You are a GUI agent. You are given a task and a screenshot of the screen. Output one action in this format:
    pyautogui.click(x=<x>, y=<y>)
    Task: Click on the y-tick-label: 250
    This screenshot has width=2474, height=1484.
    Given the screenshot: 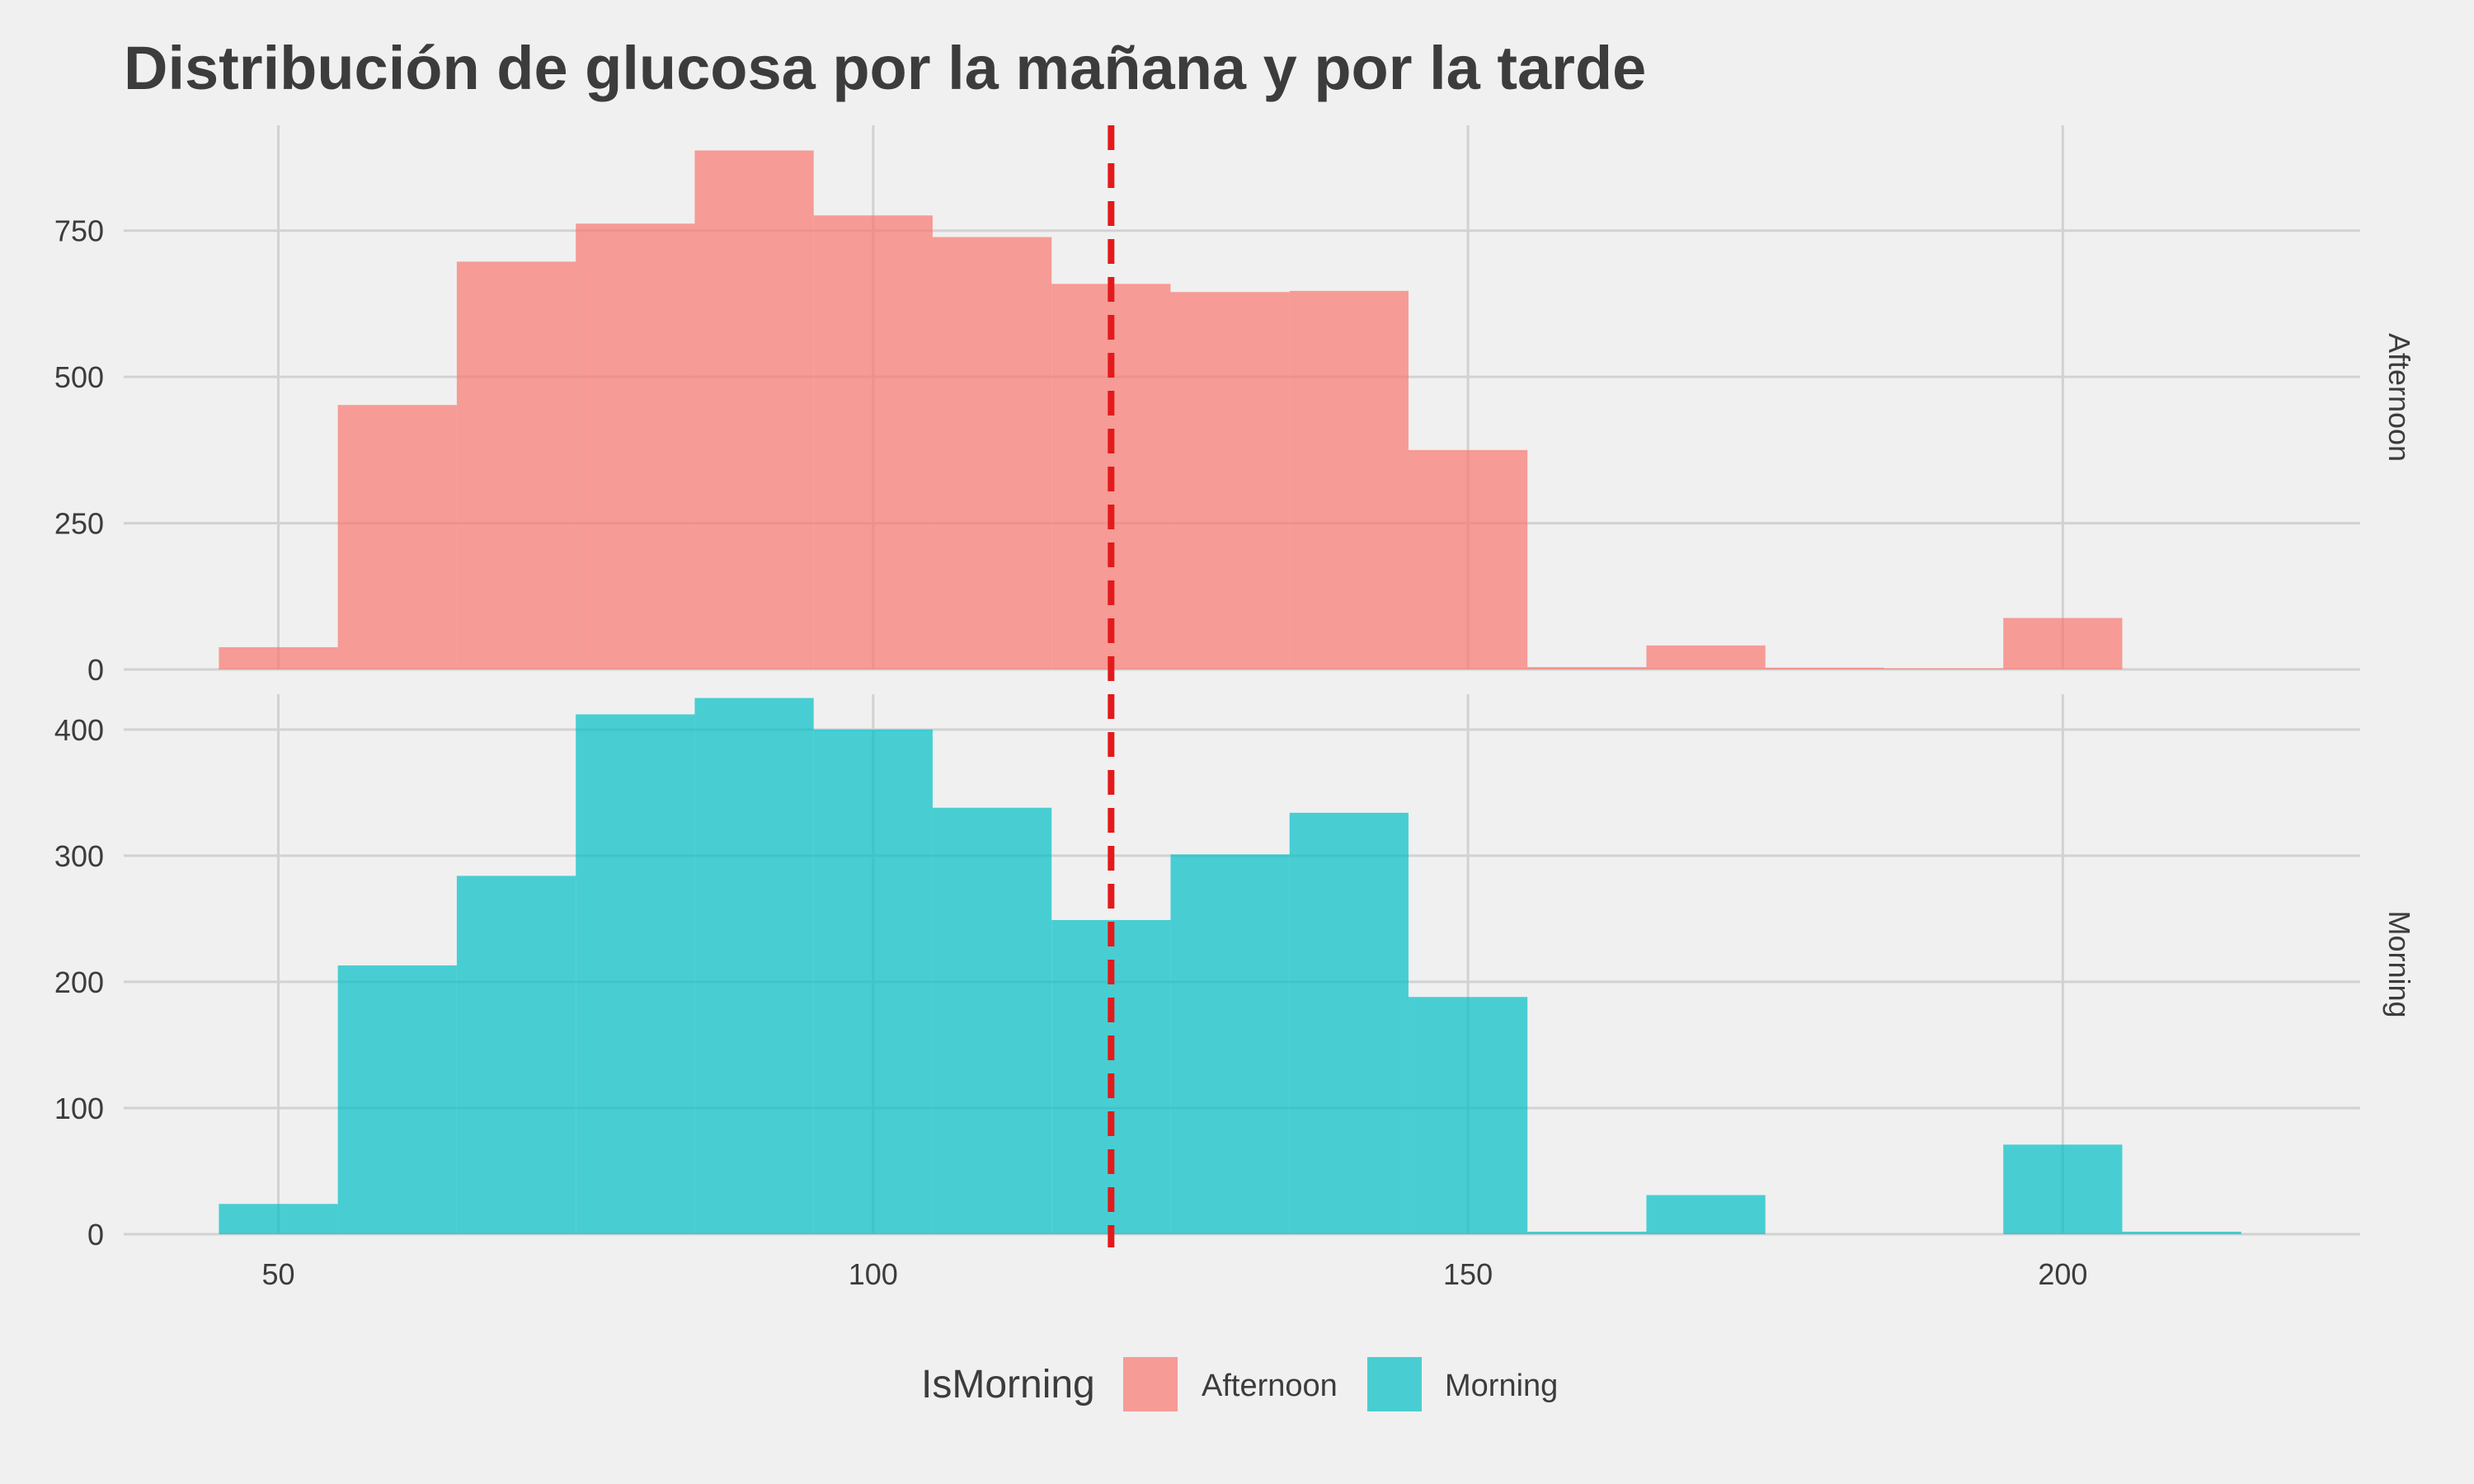 What is the action you would take?
    pyautogui.click(x=79, y=524)
    